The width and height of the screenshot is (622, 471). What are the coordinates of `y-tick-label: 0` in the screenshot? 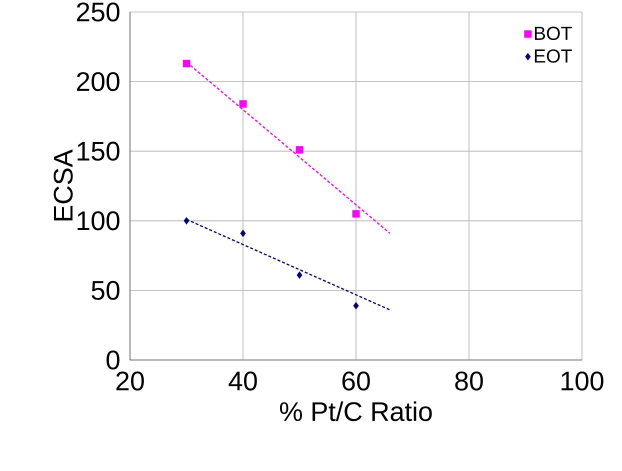 It's located at (113, 360).